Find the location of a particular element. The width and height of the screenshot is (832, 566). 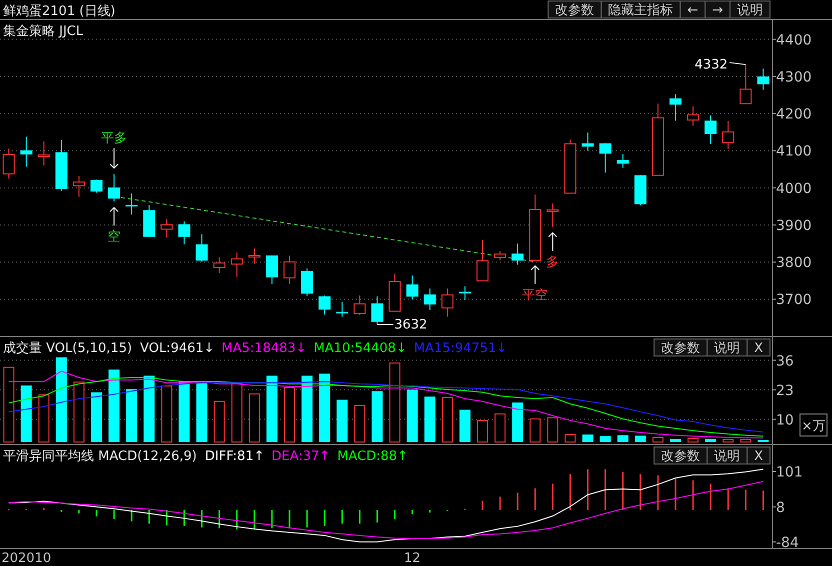

chart-subtitle: 集金策略 JJCL is located at coordinates (43, 31).